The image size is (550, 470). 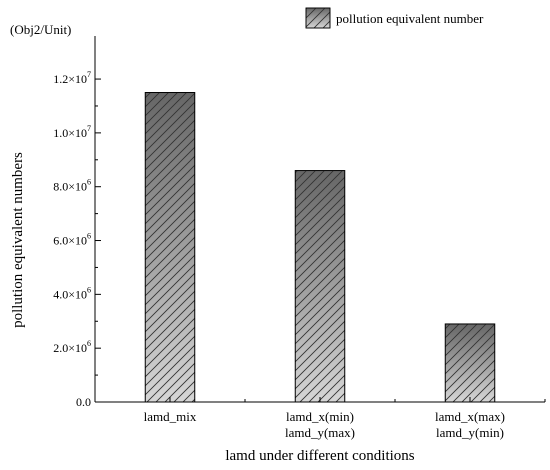 I want to click on y-tick-label: 2.0×10⁶, so click(x=72, y=347).